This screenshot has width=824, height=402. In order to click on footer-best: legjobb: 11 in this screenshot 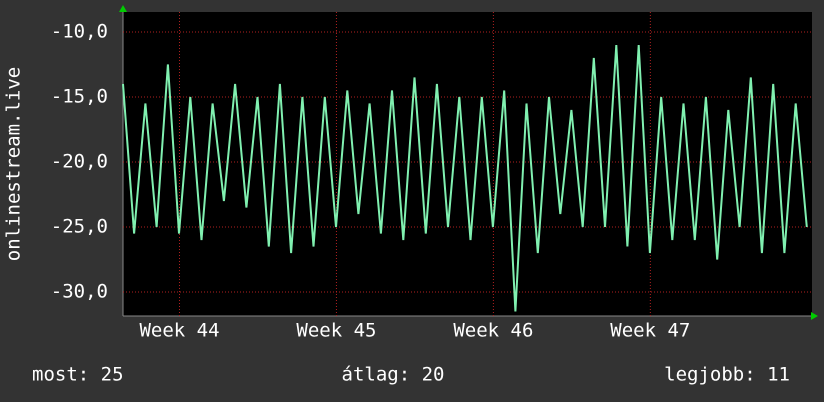, I will do `click(727, 375)`.